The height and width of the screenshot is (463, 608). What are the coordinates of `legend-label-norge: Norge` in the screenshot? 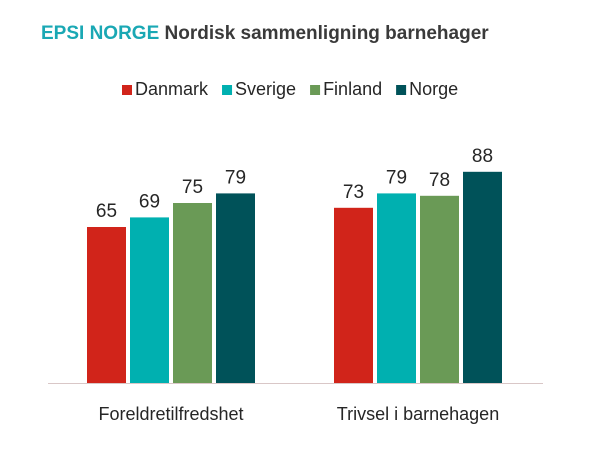 It's located at (433, 89).